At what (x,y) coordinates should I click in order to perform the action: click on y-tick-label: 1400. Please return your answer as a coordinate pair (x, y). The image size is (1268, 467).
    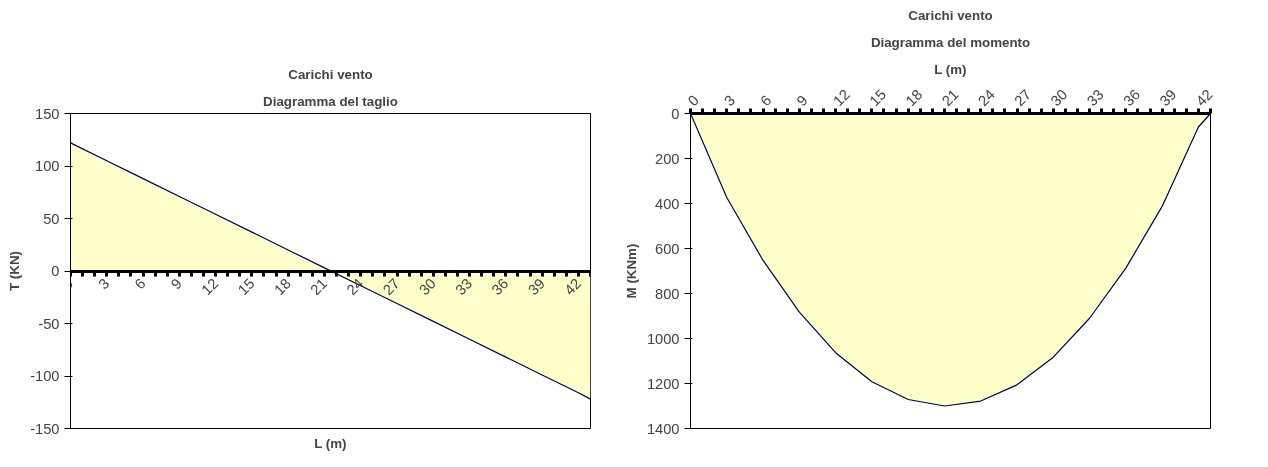
    Looking at the image, I should click on (663, 428).